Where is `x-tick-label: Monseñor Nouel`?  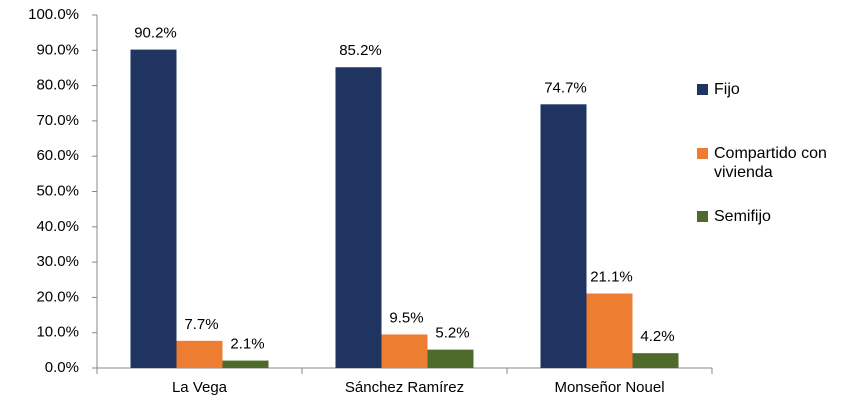 x-tick-label: Monseñor Nouel is located at coordinates (609, 387).